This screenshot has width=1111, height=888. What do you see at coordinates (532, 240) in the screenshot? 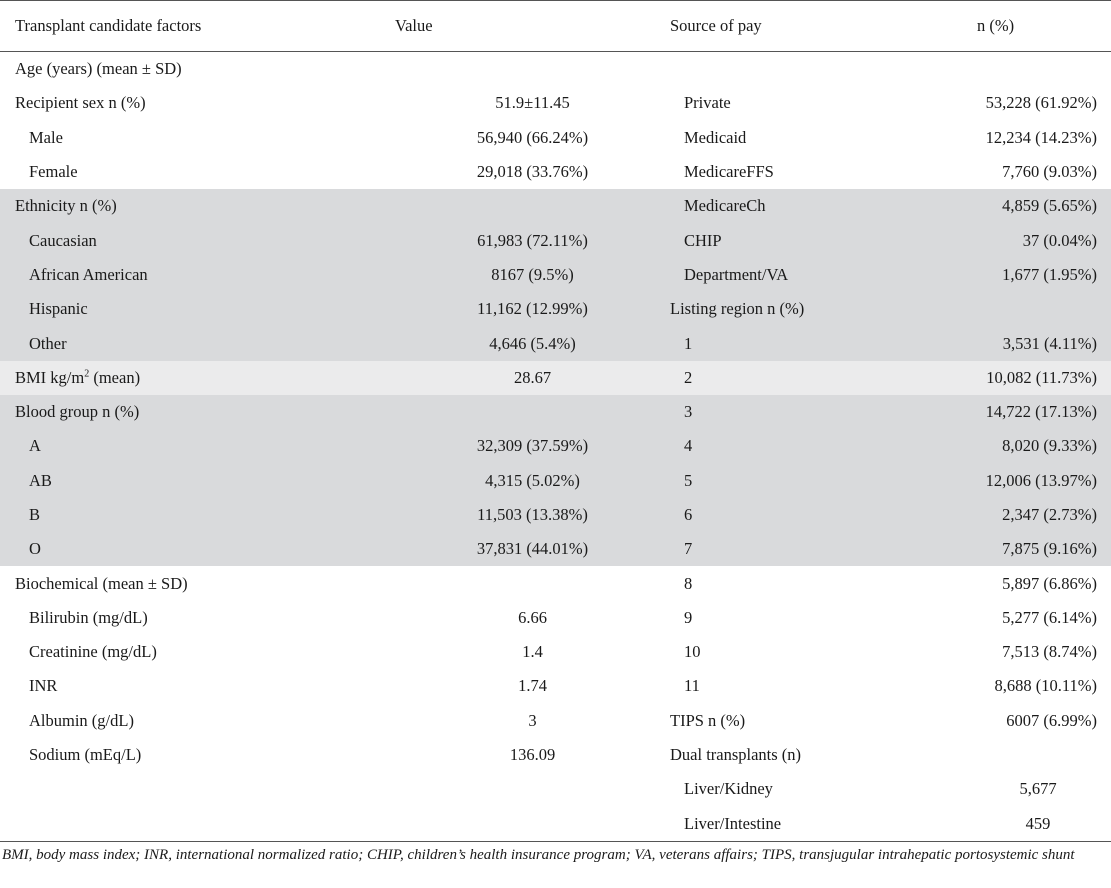
I see `value-cell: 61,983 (72.11%)` at bounding box center [532, 240].